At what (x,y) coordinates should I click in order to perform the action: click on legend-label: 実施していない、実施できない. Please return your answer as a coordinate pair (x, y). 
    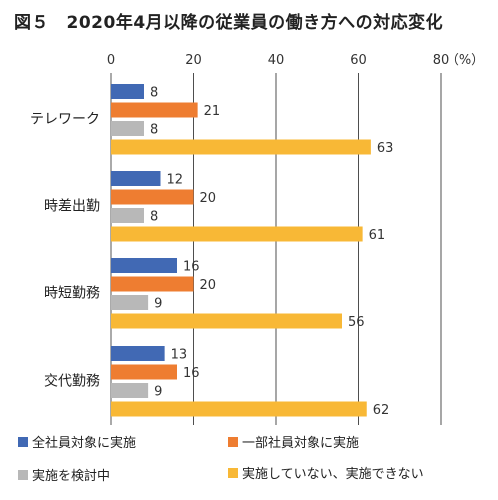
    Looking at the image, I should click on (333, 474).